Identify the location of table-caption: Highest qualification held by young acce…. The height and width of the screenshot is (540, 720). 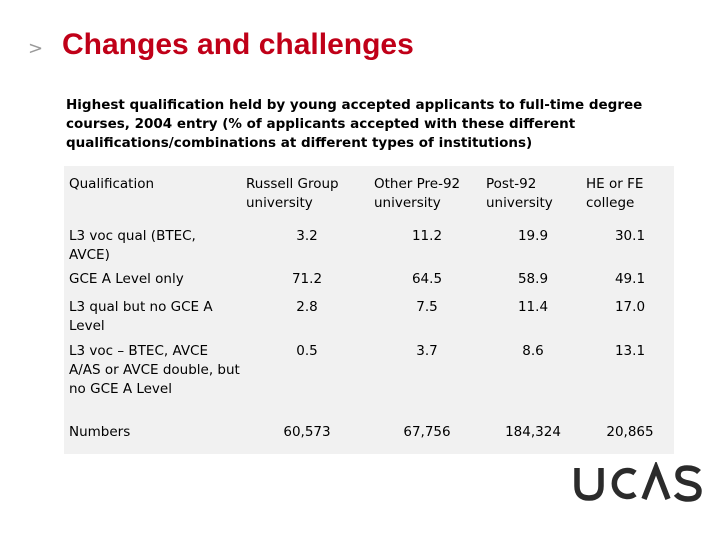
(354, 124).